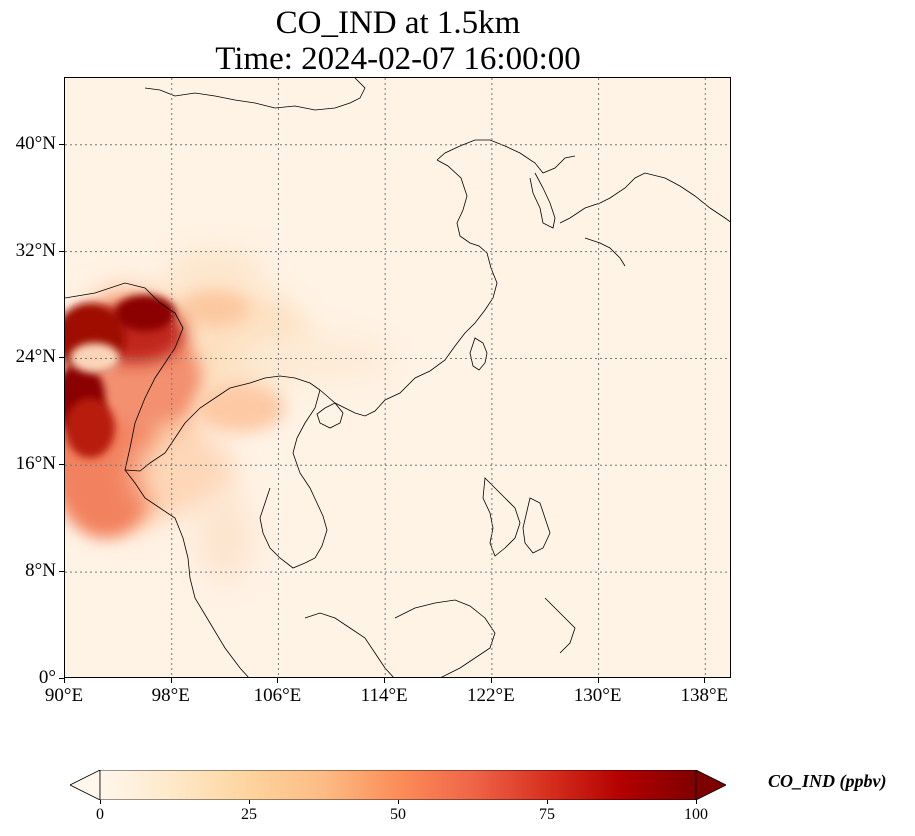  I want to click on x-tick-label: 90°E, so click(64, 695).